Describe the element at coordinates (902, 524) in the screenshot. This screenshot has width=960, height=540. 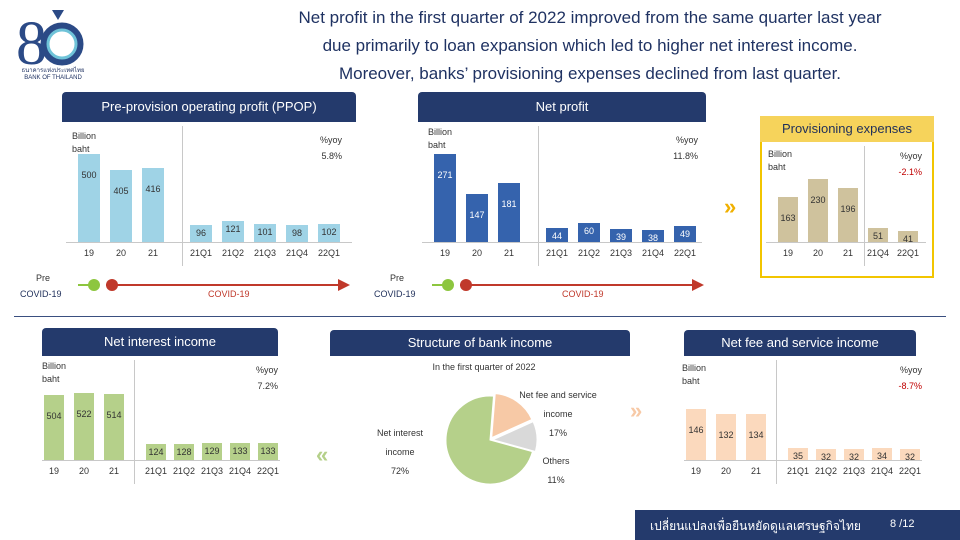
I see `page-number: 8 /12` at that location.